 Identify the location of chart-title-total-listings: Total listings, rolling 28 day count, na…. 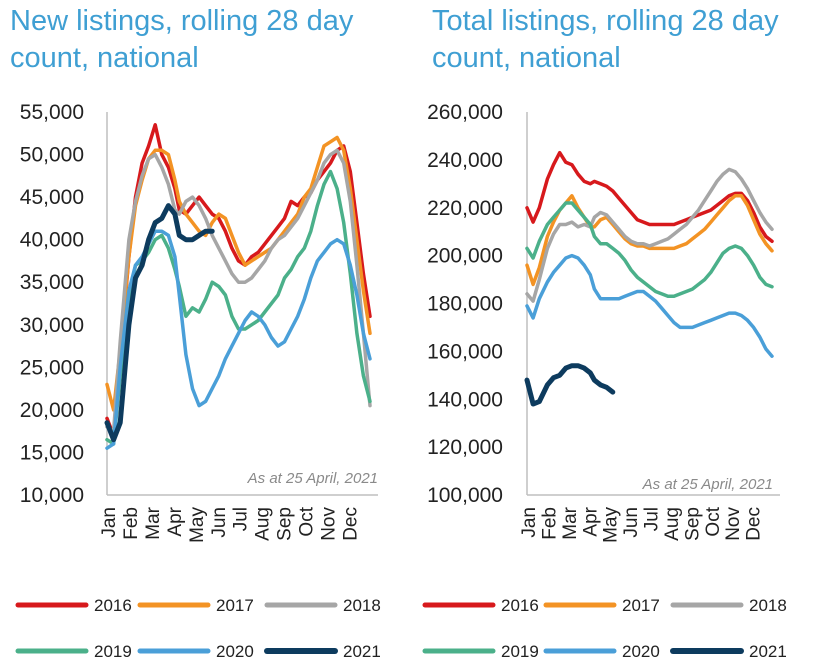
(605, 39).